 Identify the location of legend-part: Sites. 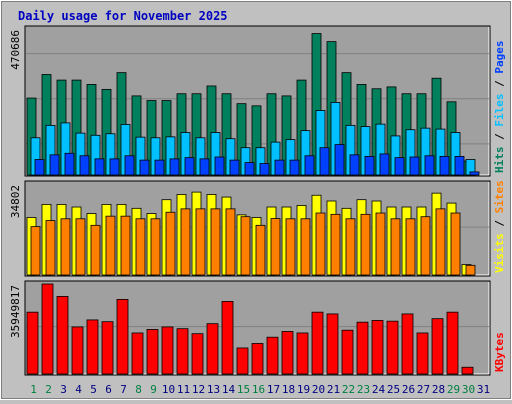
(499, 196).